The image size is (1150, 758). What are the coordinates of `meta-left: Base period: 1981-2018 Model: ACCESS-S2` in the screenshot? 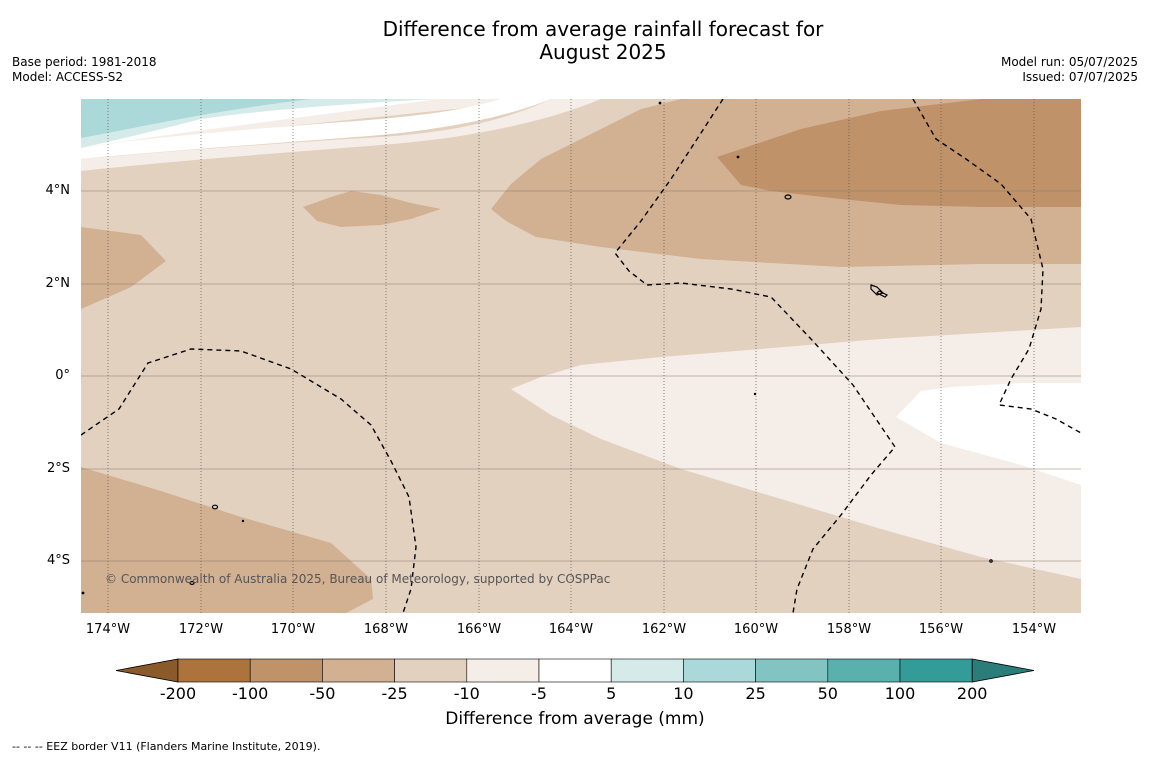 It's located at (84, 70).